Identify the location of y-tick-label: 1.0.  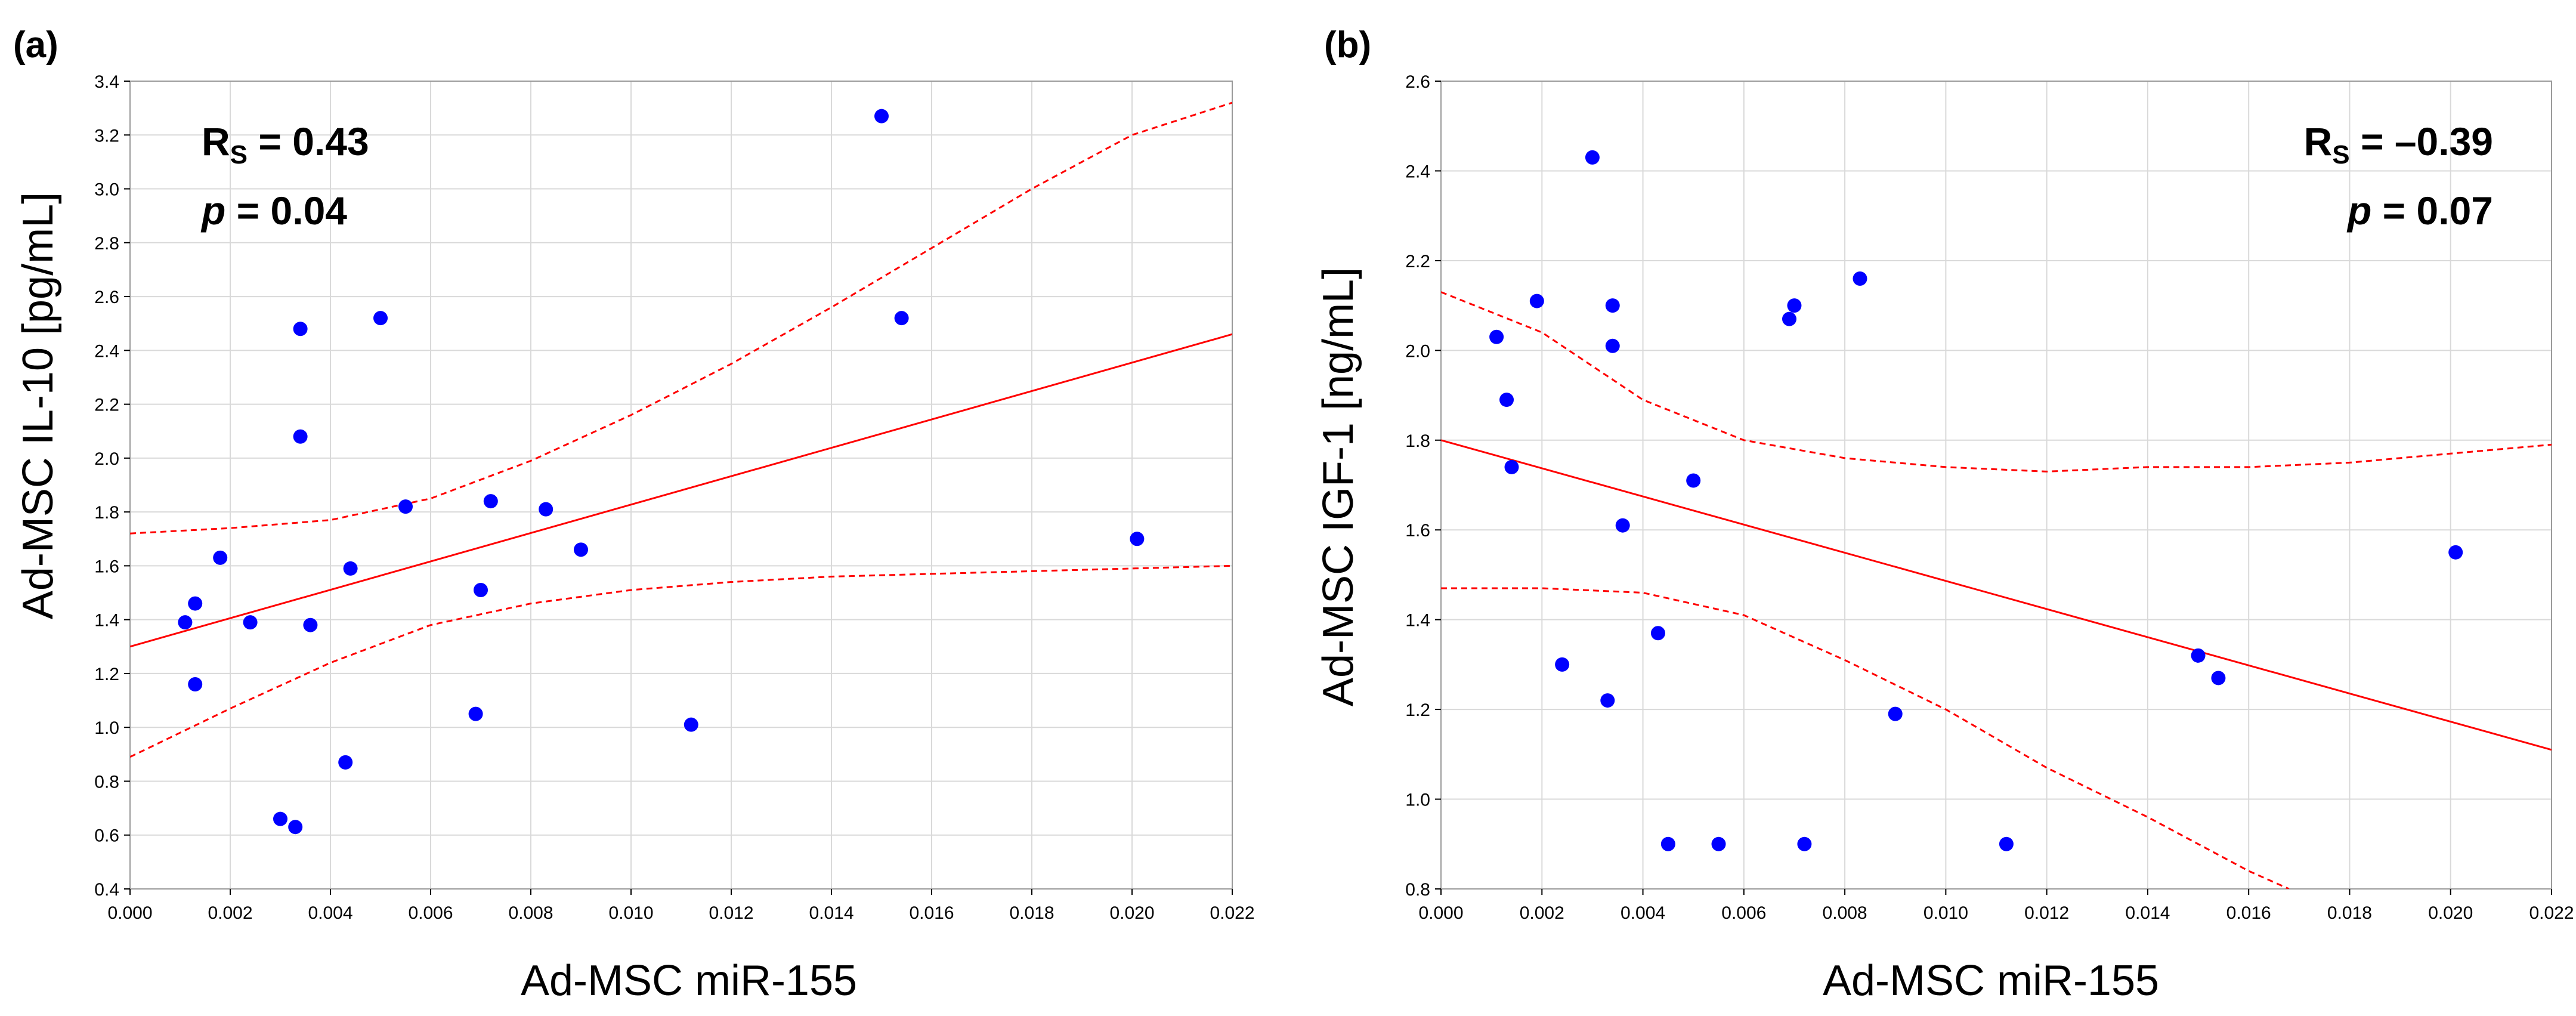
(106, 728).